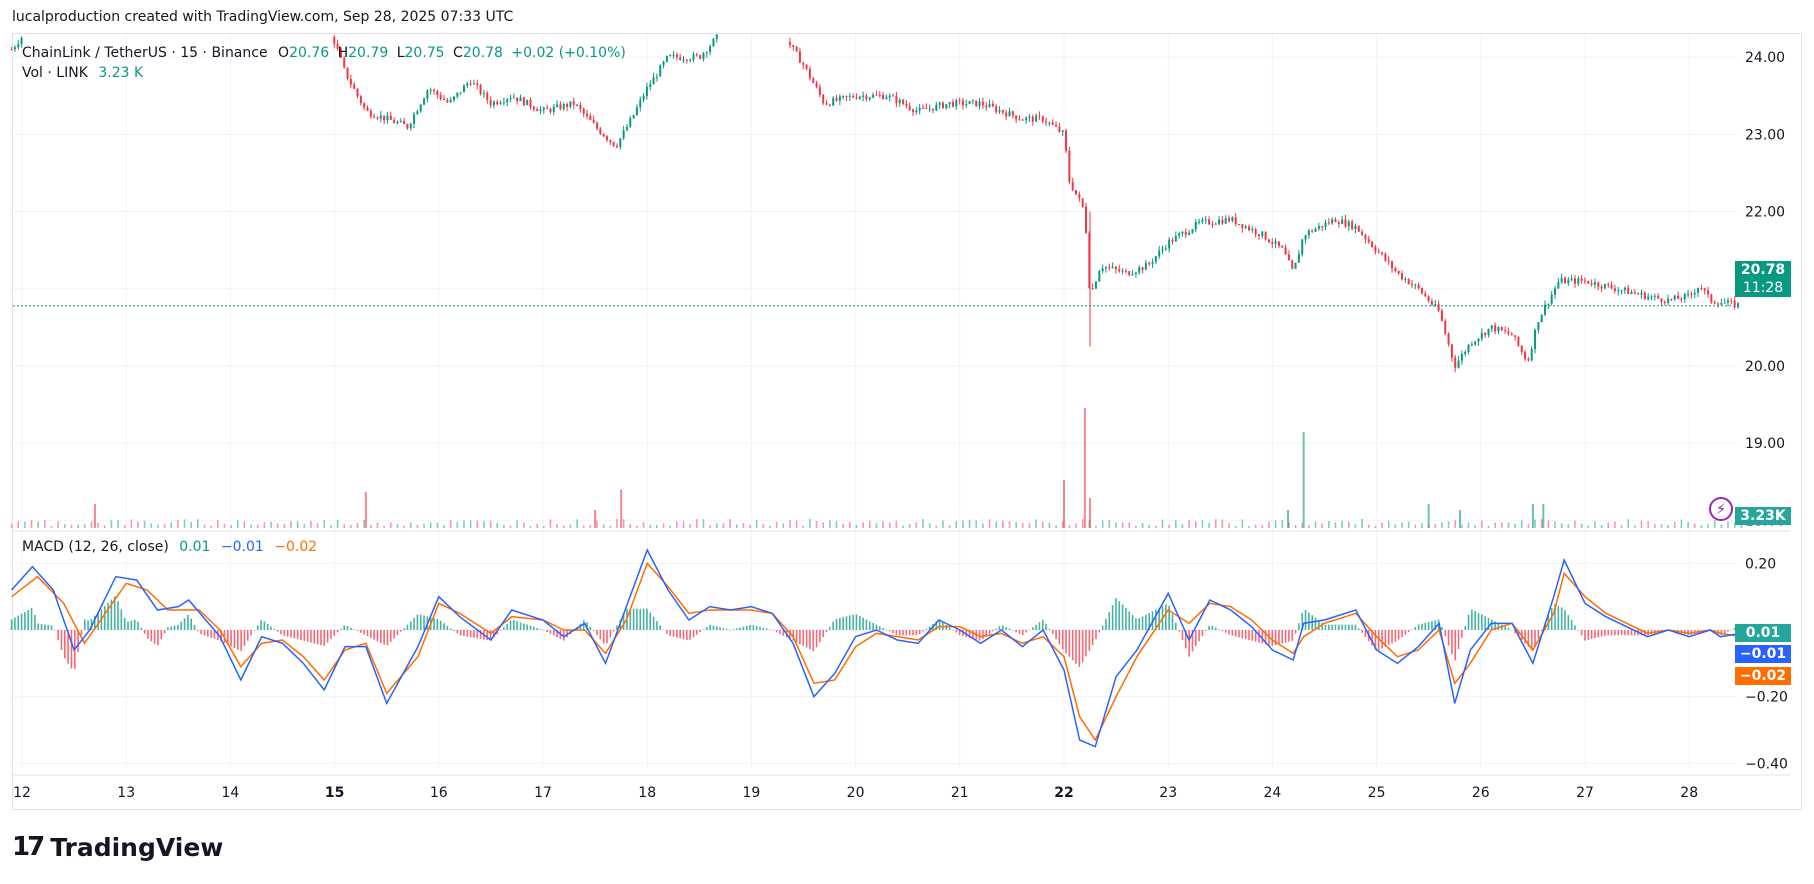 This screenshot has width=1814, height=884. What do you see at coordinates (1765, 367) in the screenshot?
I see `price-tick-label: 20.00` at bounding box center [1765, 367].